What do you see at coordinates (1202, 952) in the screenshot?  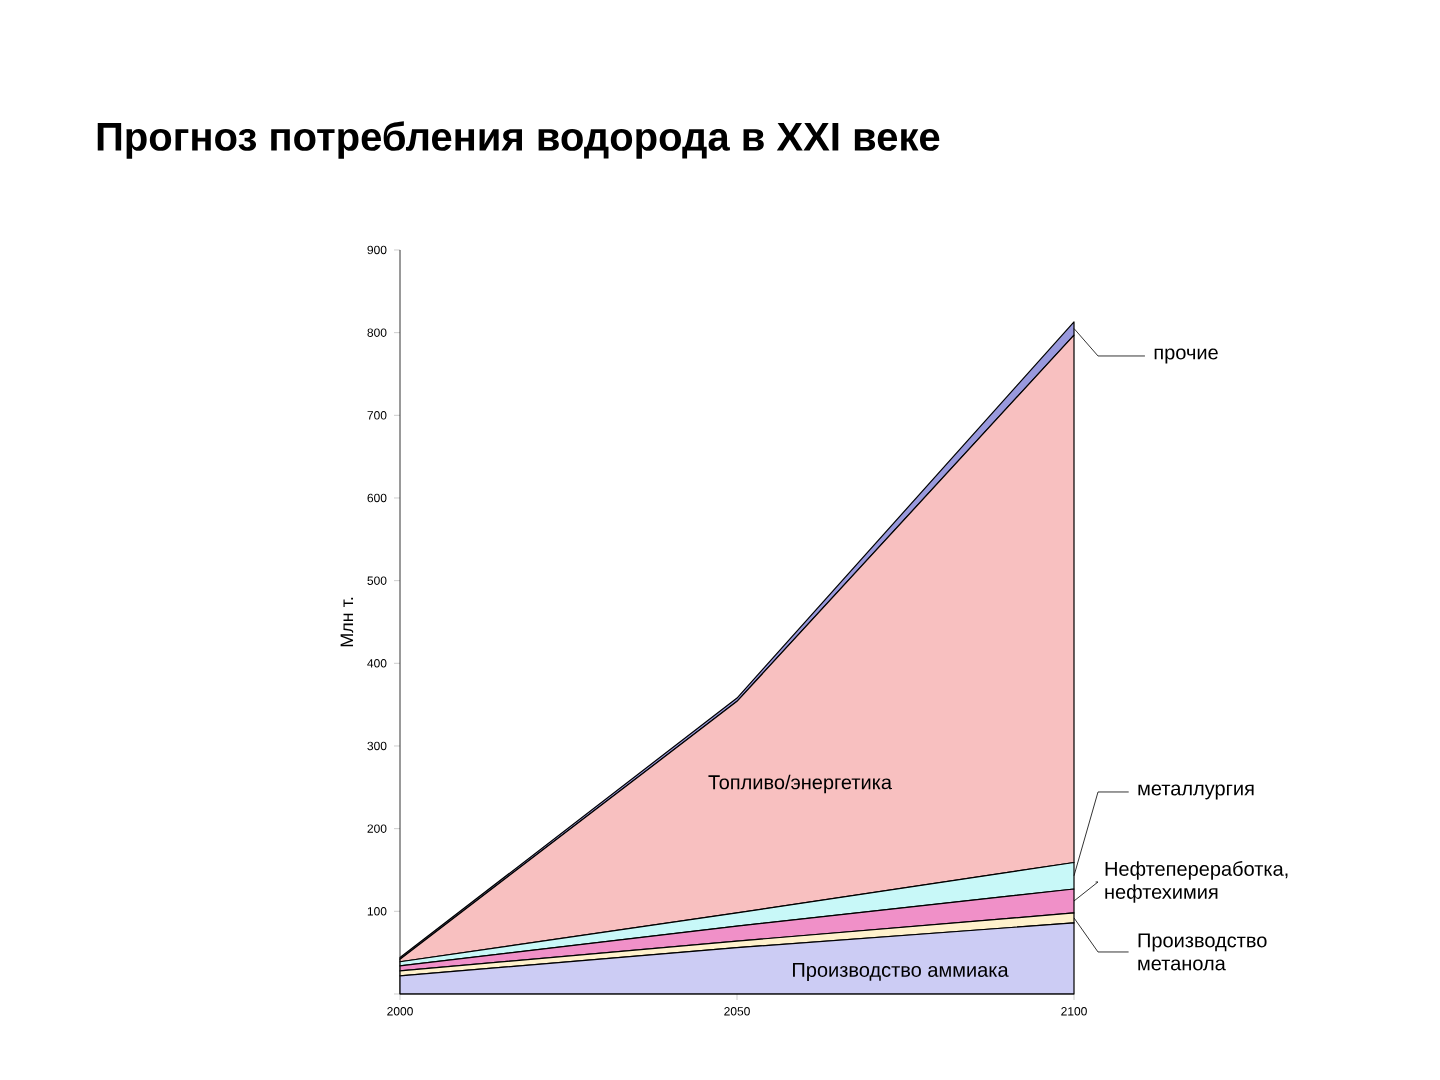 I see `legend-label: Производство метанола` at bounding box center [1202, 952].